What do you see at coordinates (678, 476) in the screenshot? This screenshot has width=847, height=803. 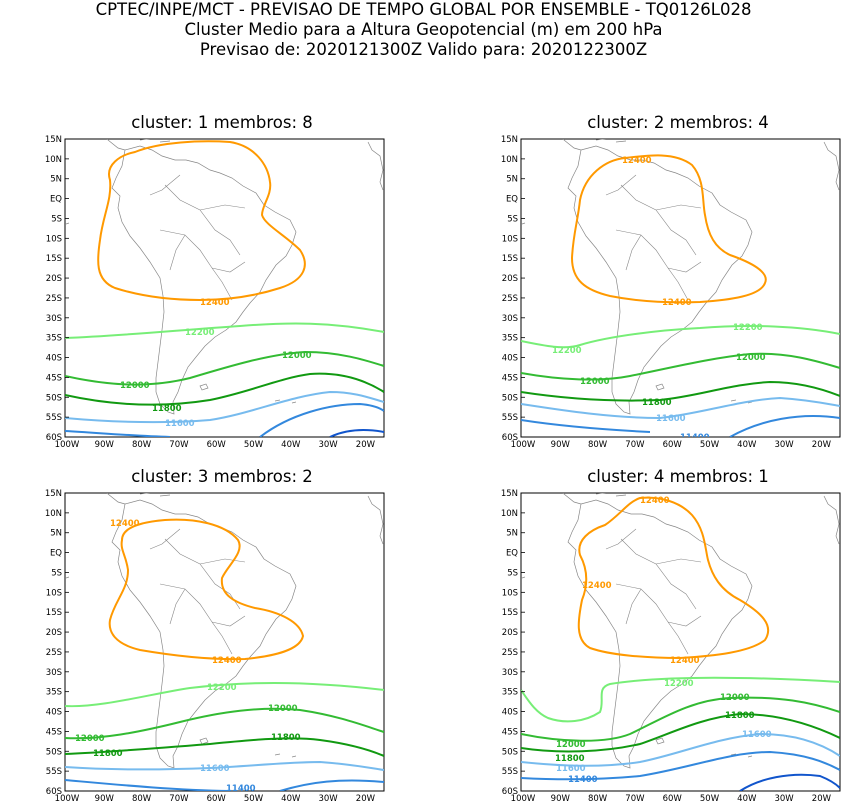 I see `panel-4-title: cluster: 4 membros: 1` at bounding box center [678, 476].